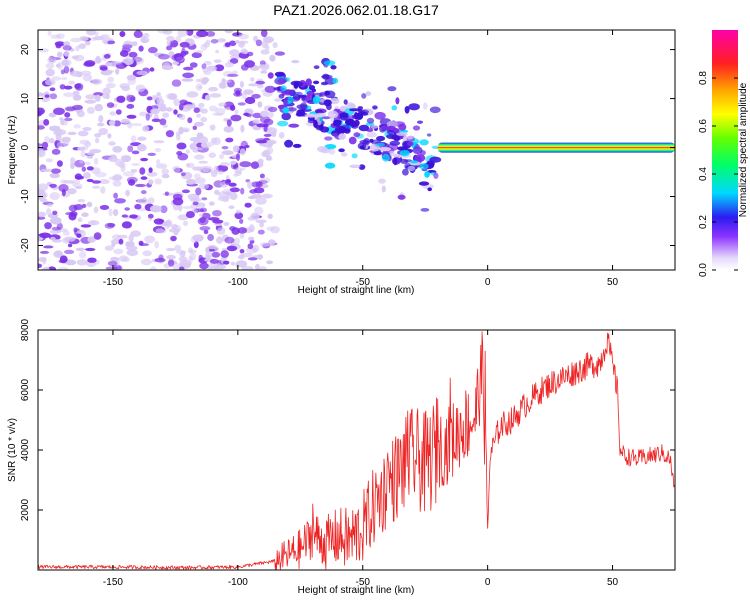  I want to click on snr-y-label: SNR (10 * v/v), so click(12, 450).